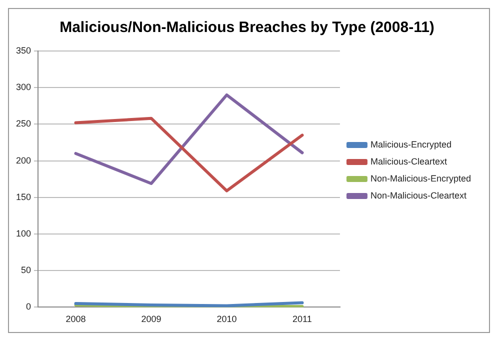 This screenshot has height=343, width=500. I want to click on y-tick-label: 200, so click(24, 160).